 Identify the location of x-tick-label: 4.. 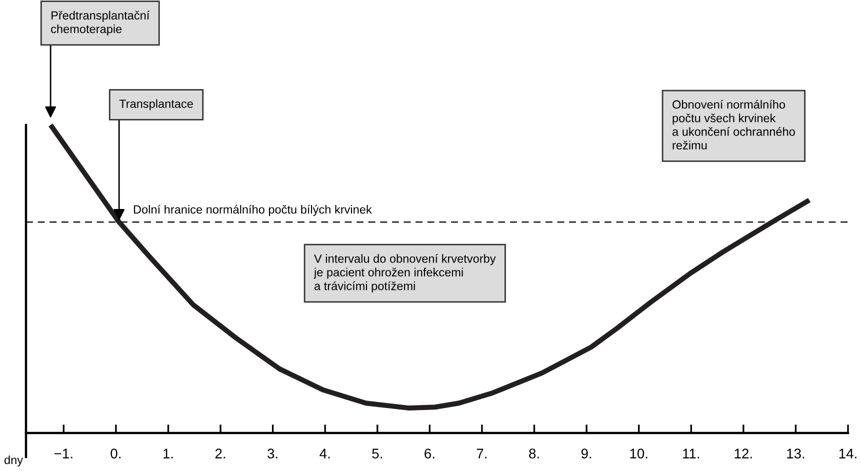
(325, 453).